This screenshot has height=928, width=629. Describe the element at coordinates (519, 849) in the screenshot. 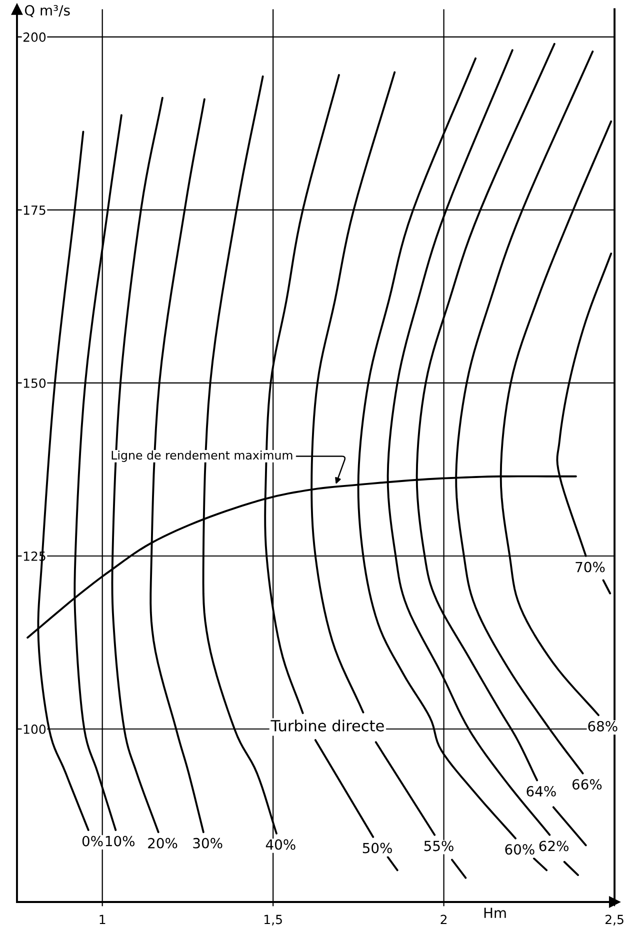

I see `series-label: 60%` at that location.